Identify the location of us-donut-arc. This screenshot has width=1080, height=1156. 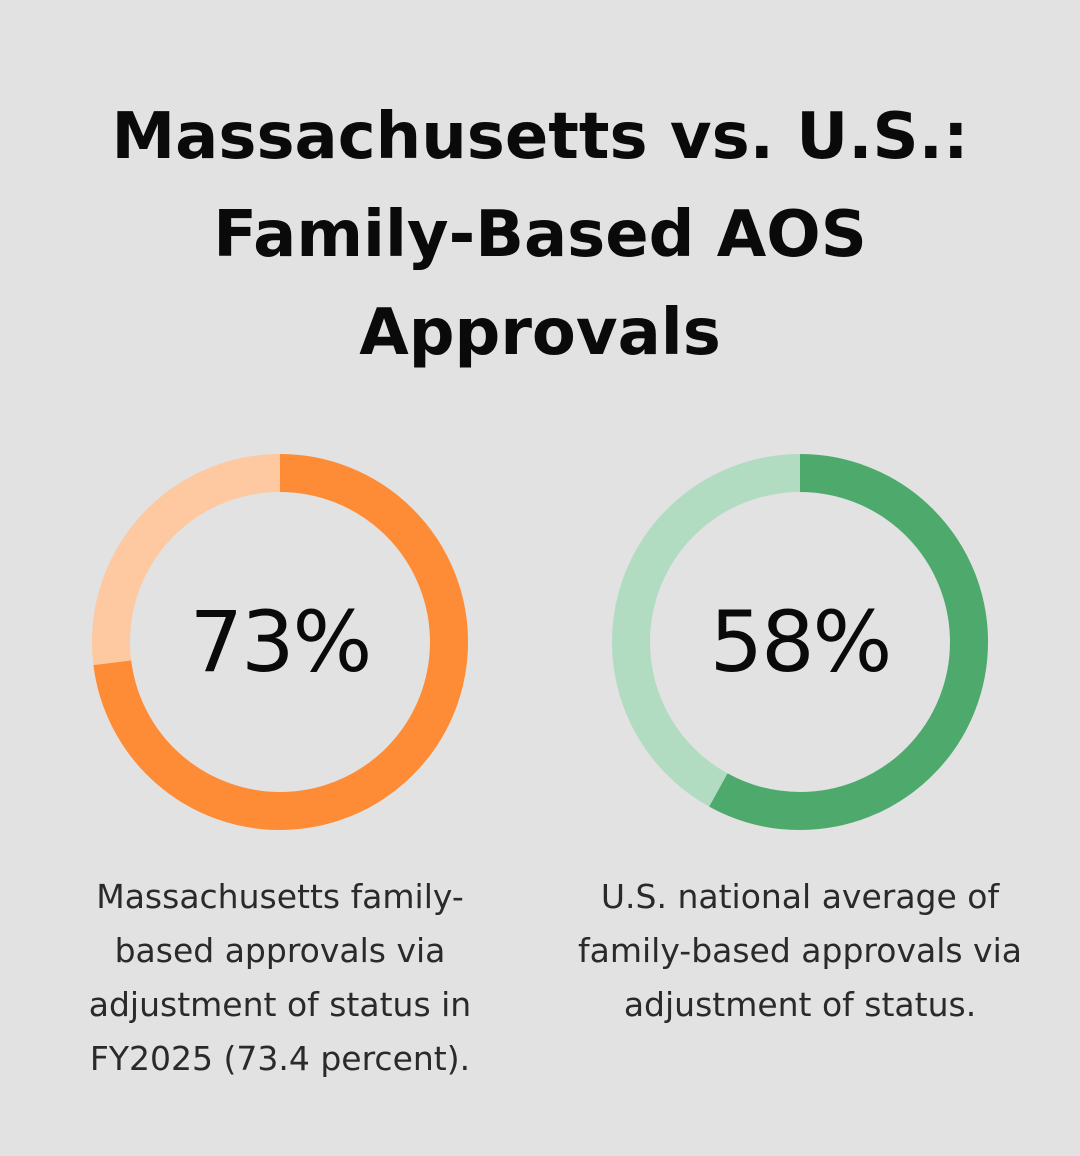
(800, 642).